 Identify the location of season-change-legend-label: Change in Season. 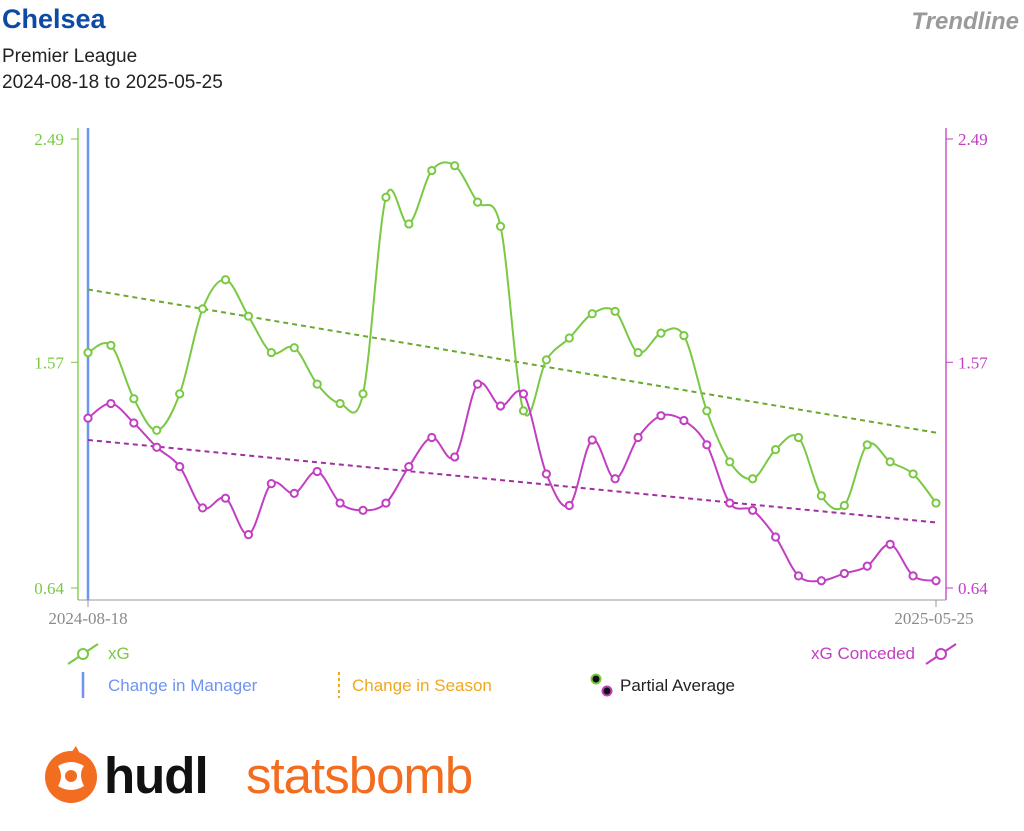
(422, 685).